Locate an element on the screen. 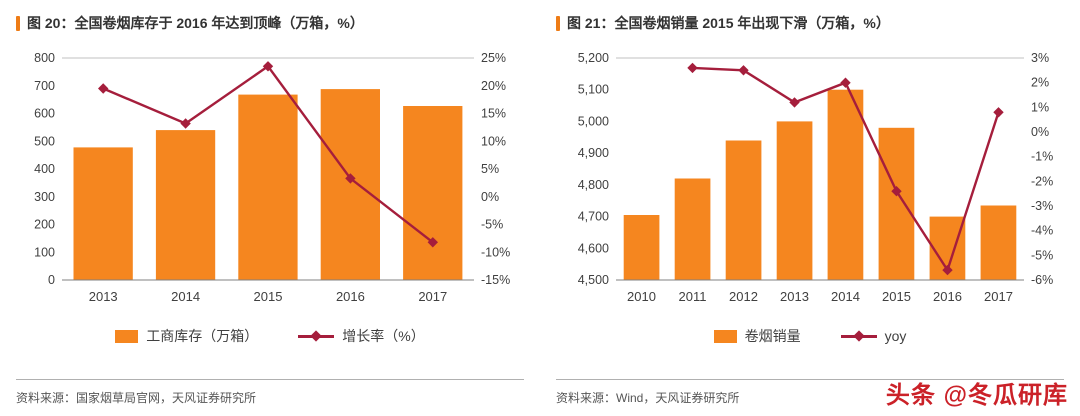 This screenshot has width=1080, height=416. y-axis-left-labels: 0 100 200 300 400 500 600 700 800 is located at coordinates (44, 169).